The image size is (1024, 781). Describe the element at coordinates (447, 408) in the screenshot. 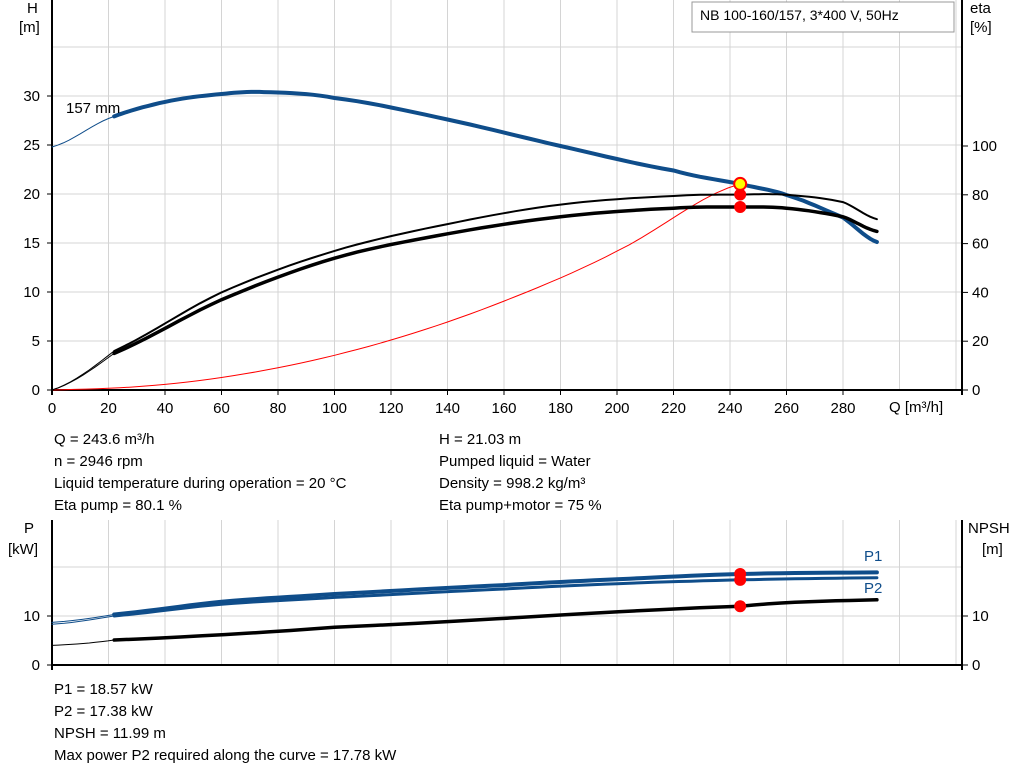

I see `x-tick-label: 140` at that location.